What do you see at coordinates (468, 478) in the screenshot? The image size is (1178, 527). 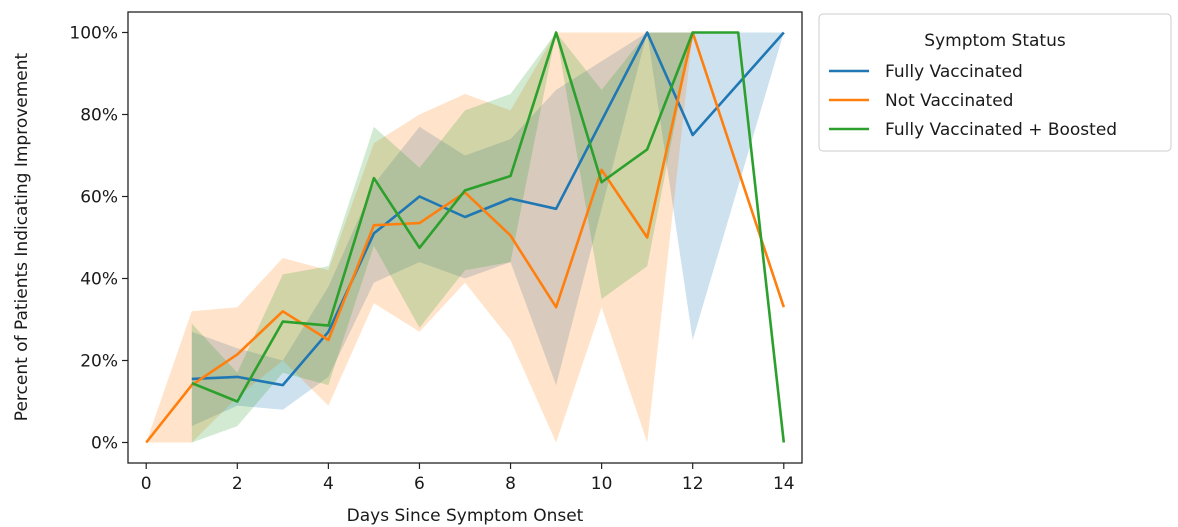 I see `x-axis: 0 2 4 6 8 10 12 14` at bounding box center [468, 478].